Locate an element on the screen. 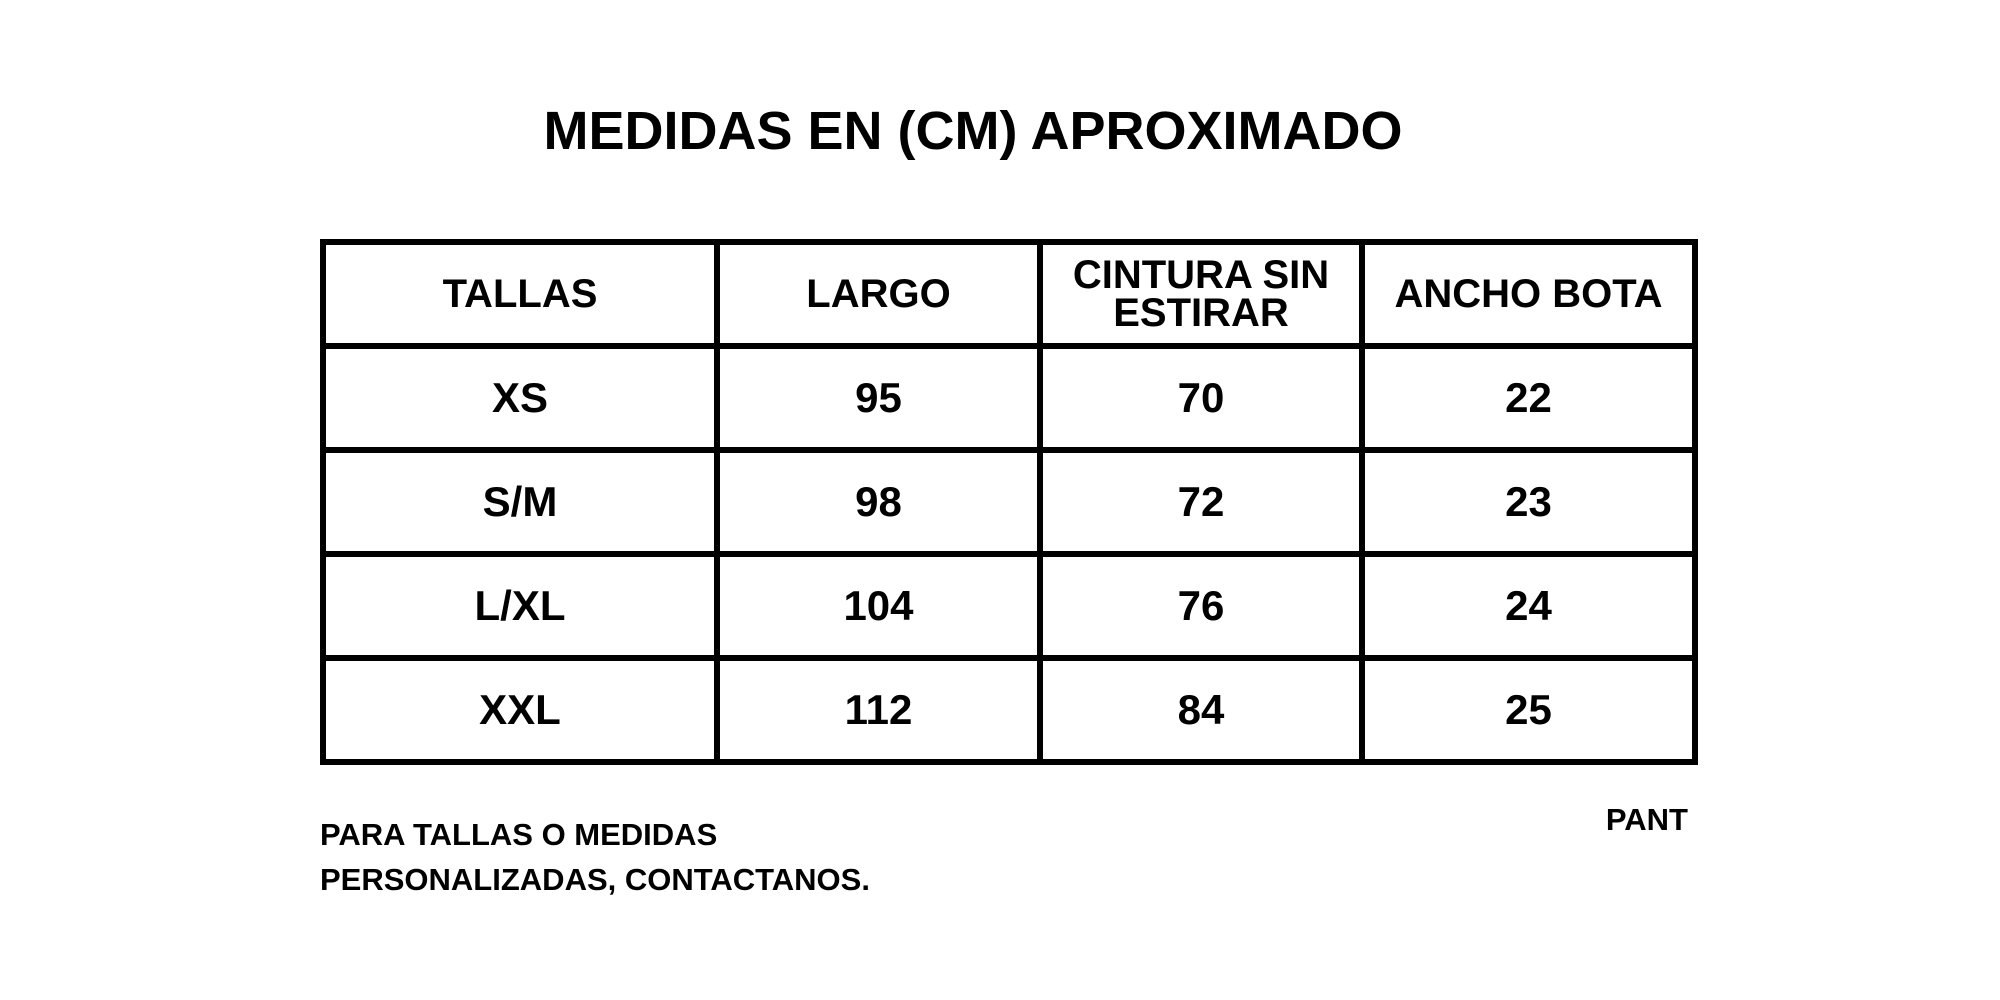 The width and height of the screenshot is (2000, 1000). cell-ancho-bota: 24 is located at coordinates (1528, 606).